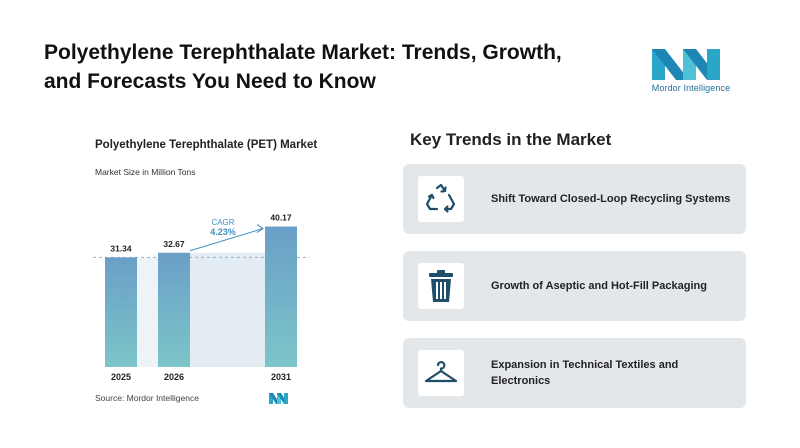 The height and width of the screenshot is (448, 800). Describe the element at coordinates (281, 218) in the screenshot. I see `data-label-2031: 40.17` at that location.